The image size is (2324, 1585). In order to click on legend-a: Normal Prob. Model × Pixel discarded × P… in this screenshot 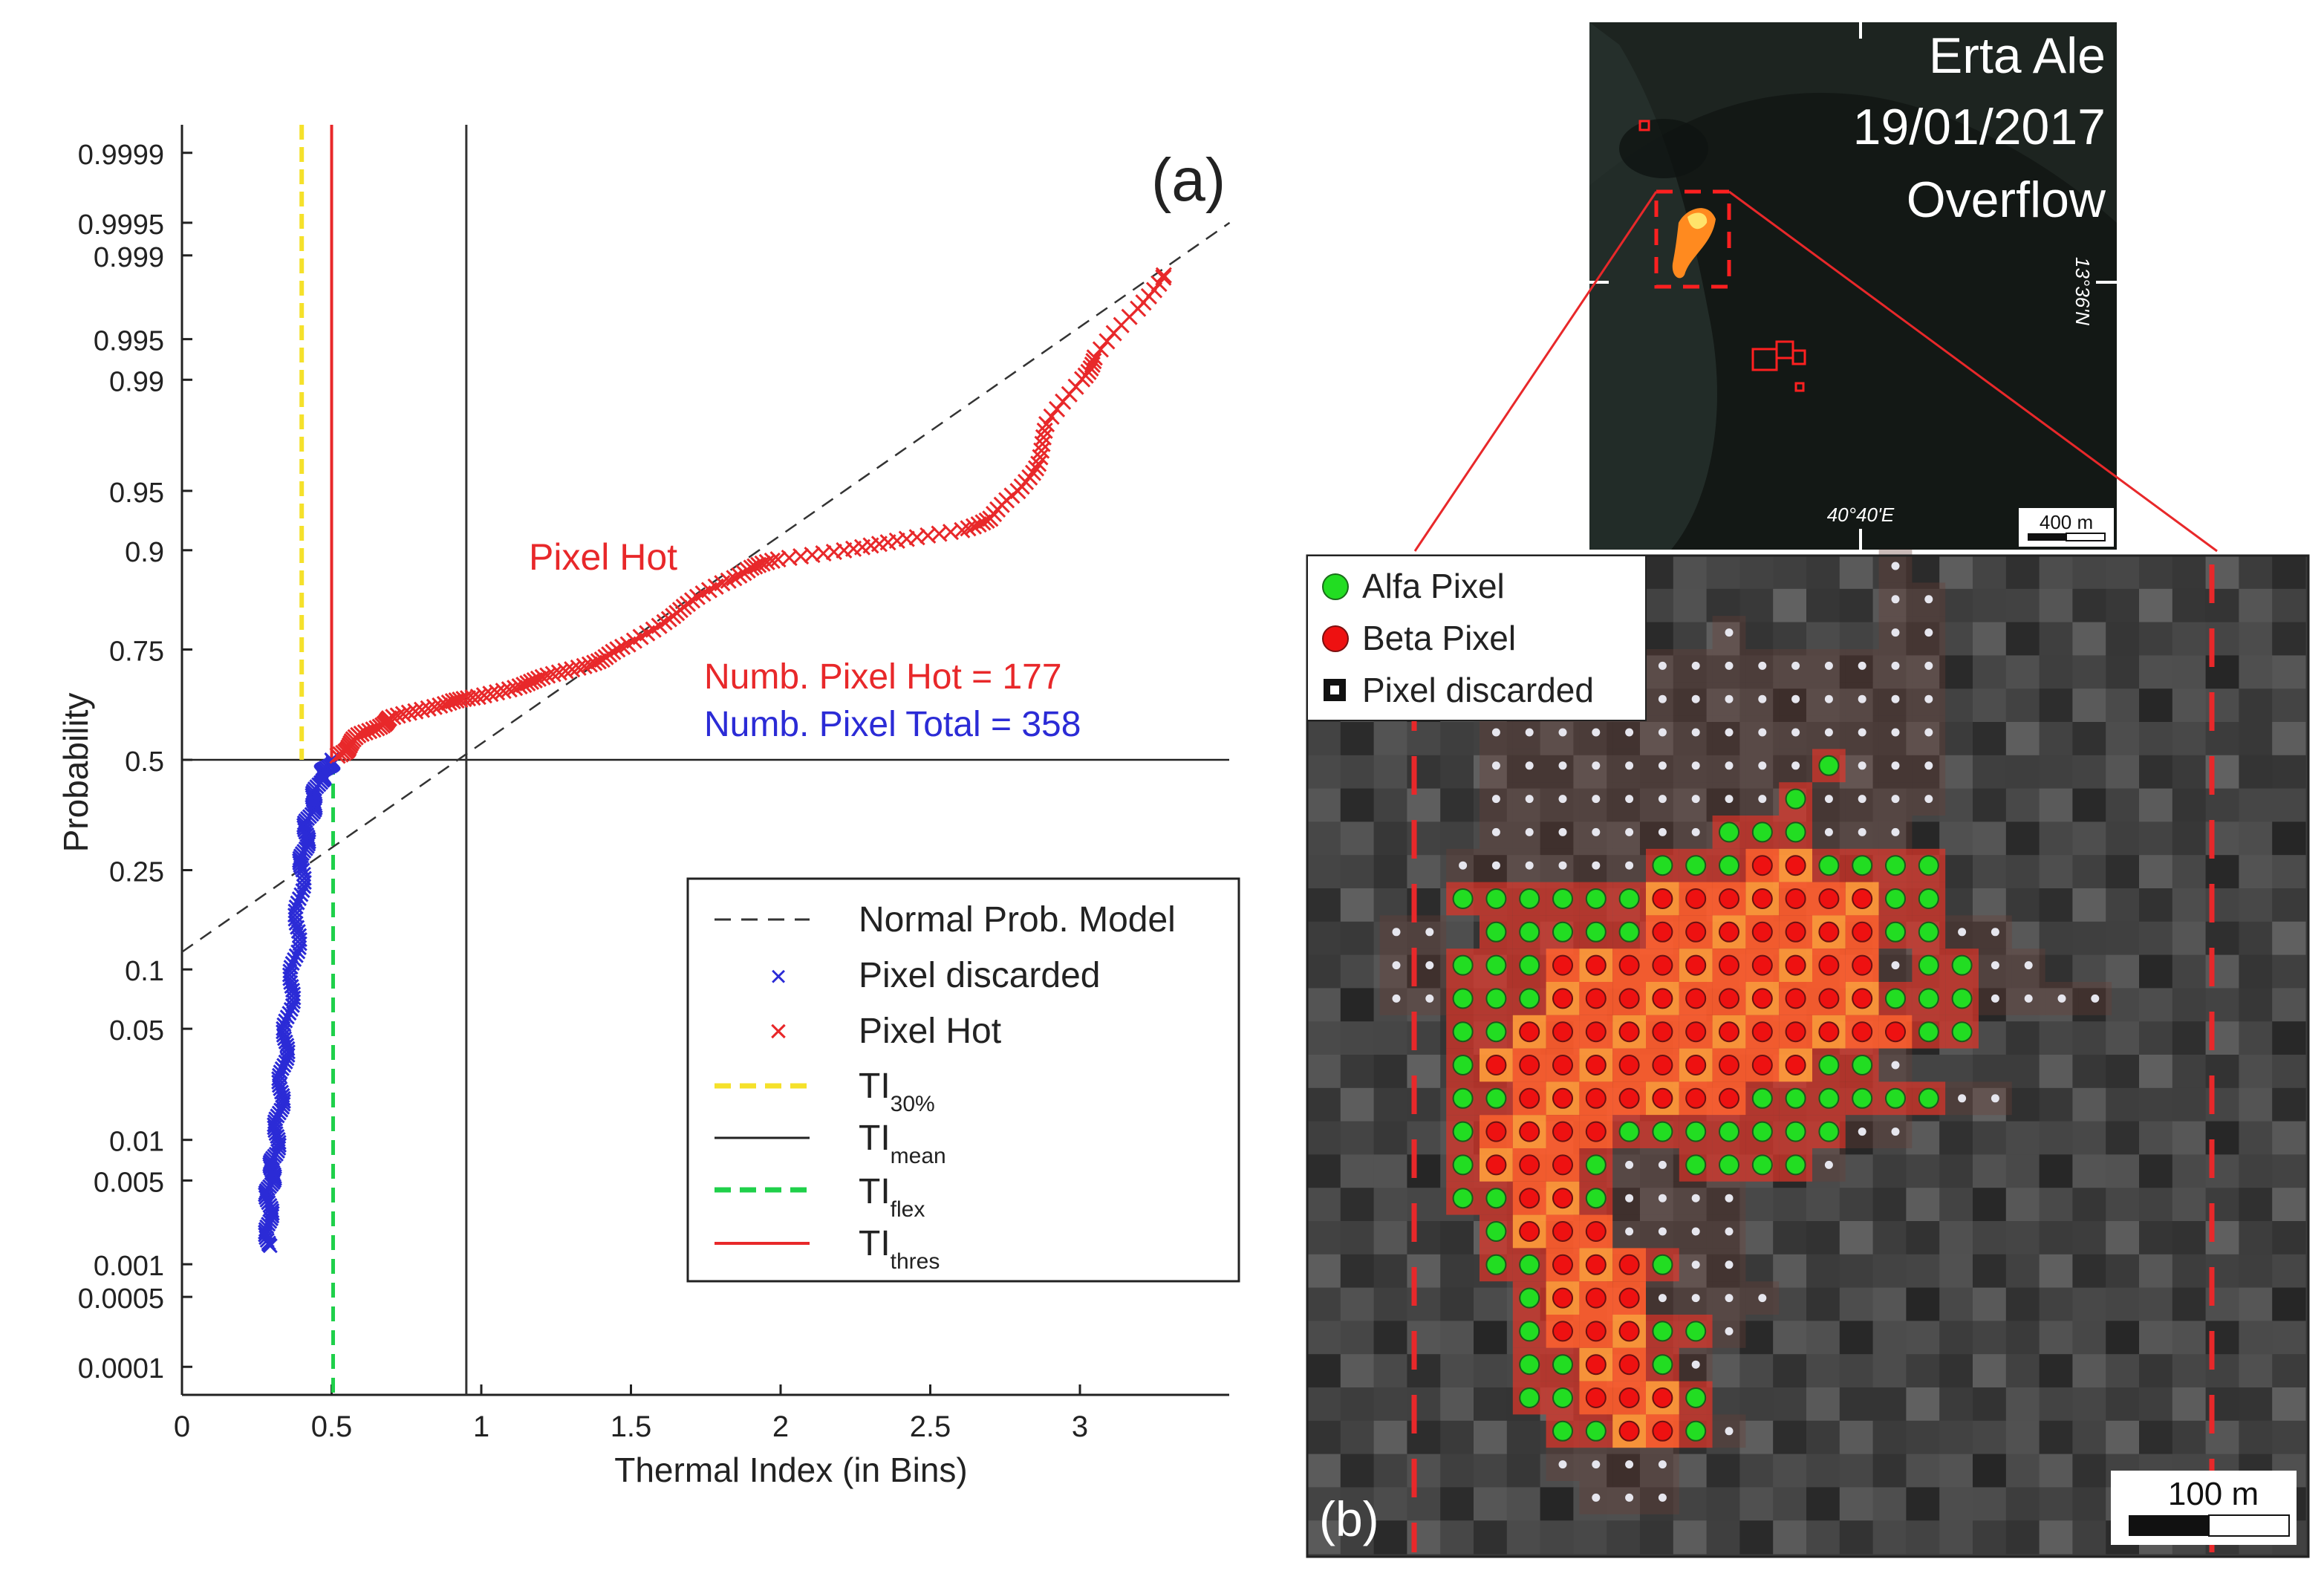, I will do `click(963, 1080)`.